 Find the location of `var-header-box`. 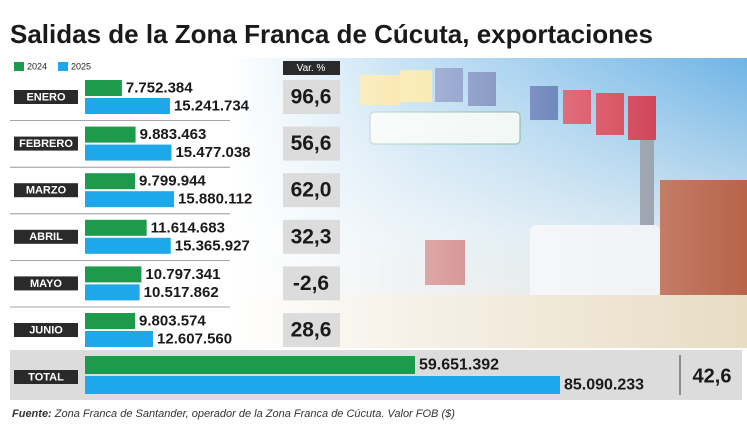

var-header-box is located at coordinates (311, 68).